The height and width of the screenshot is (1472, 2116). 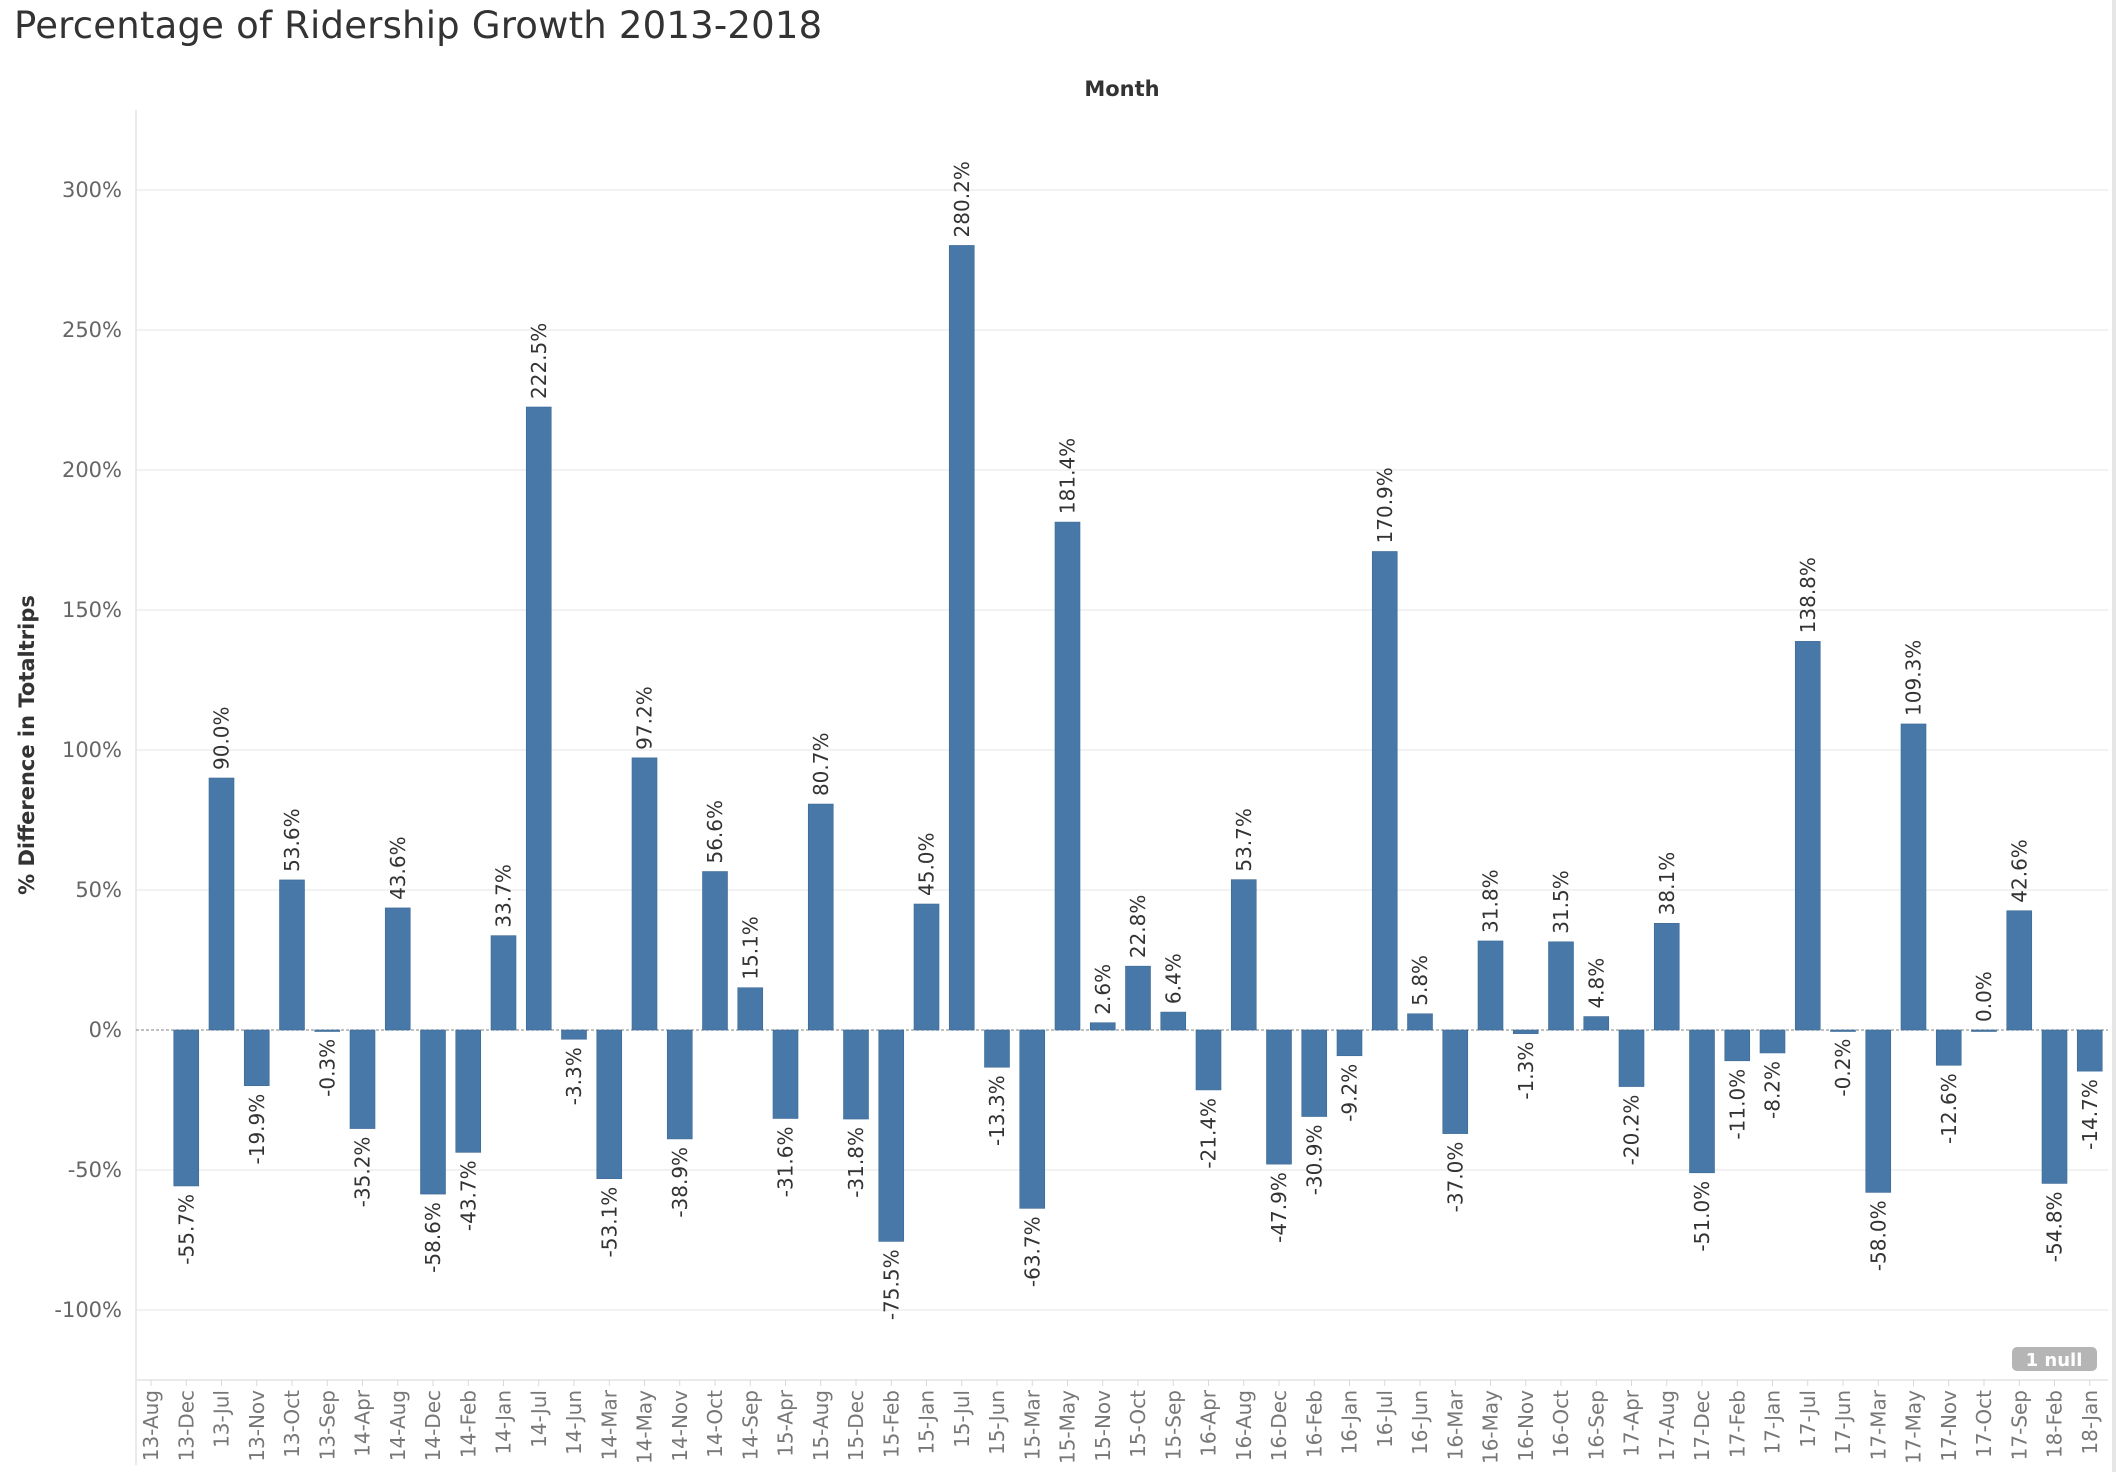 What do you see at coordinates (2055, 1424) in the screenshot?
I see `x-tick-label: 18-Feb` at bounding box center [2055, 1424].